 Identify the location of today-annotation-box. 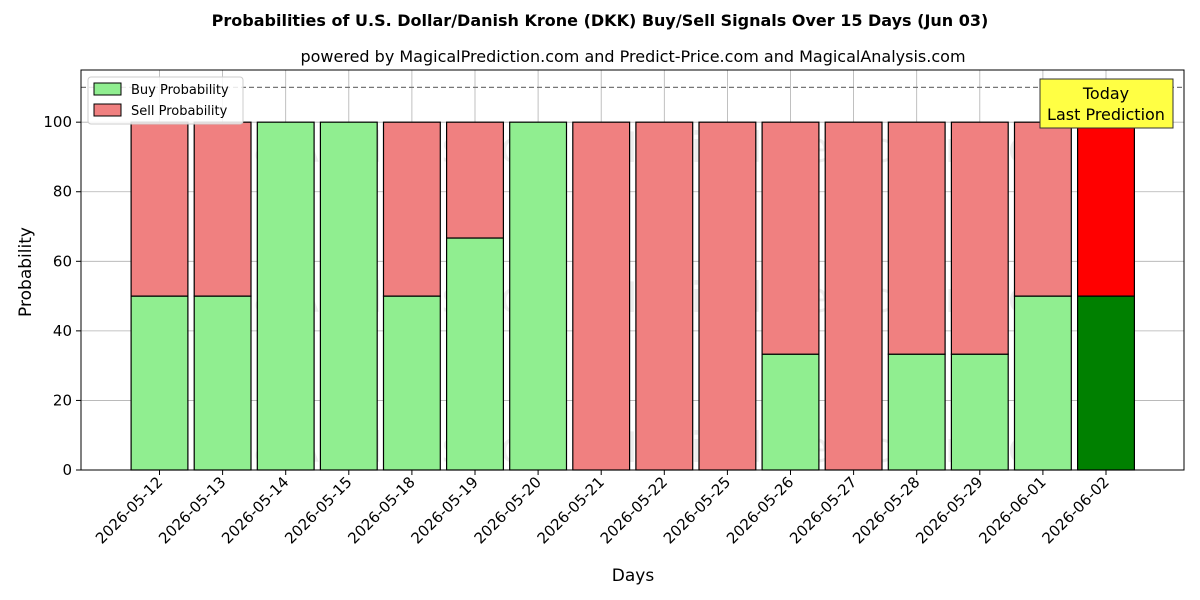
(1106, 103).